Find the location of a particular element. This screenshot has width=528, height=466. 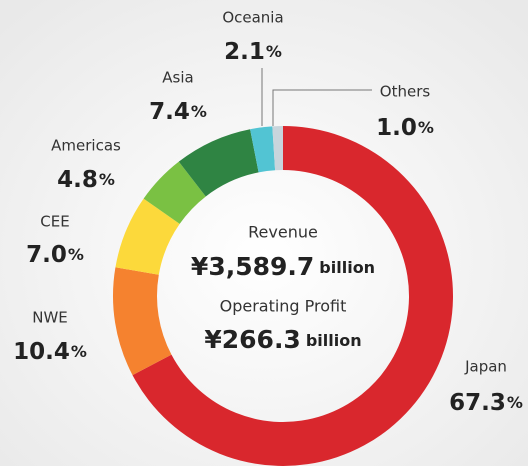

value-label: 7.0% is located at coordinates (55, 255).